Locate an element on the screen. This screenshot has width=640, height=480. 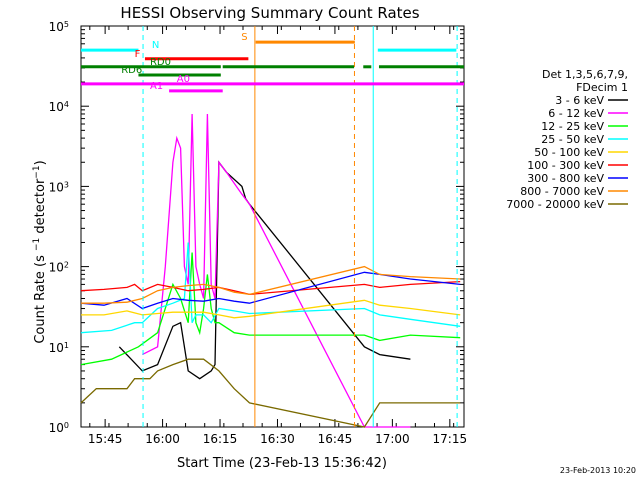
flag-label-rd6: RD6 is located at coordinates (131, 70).